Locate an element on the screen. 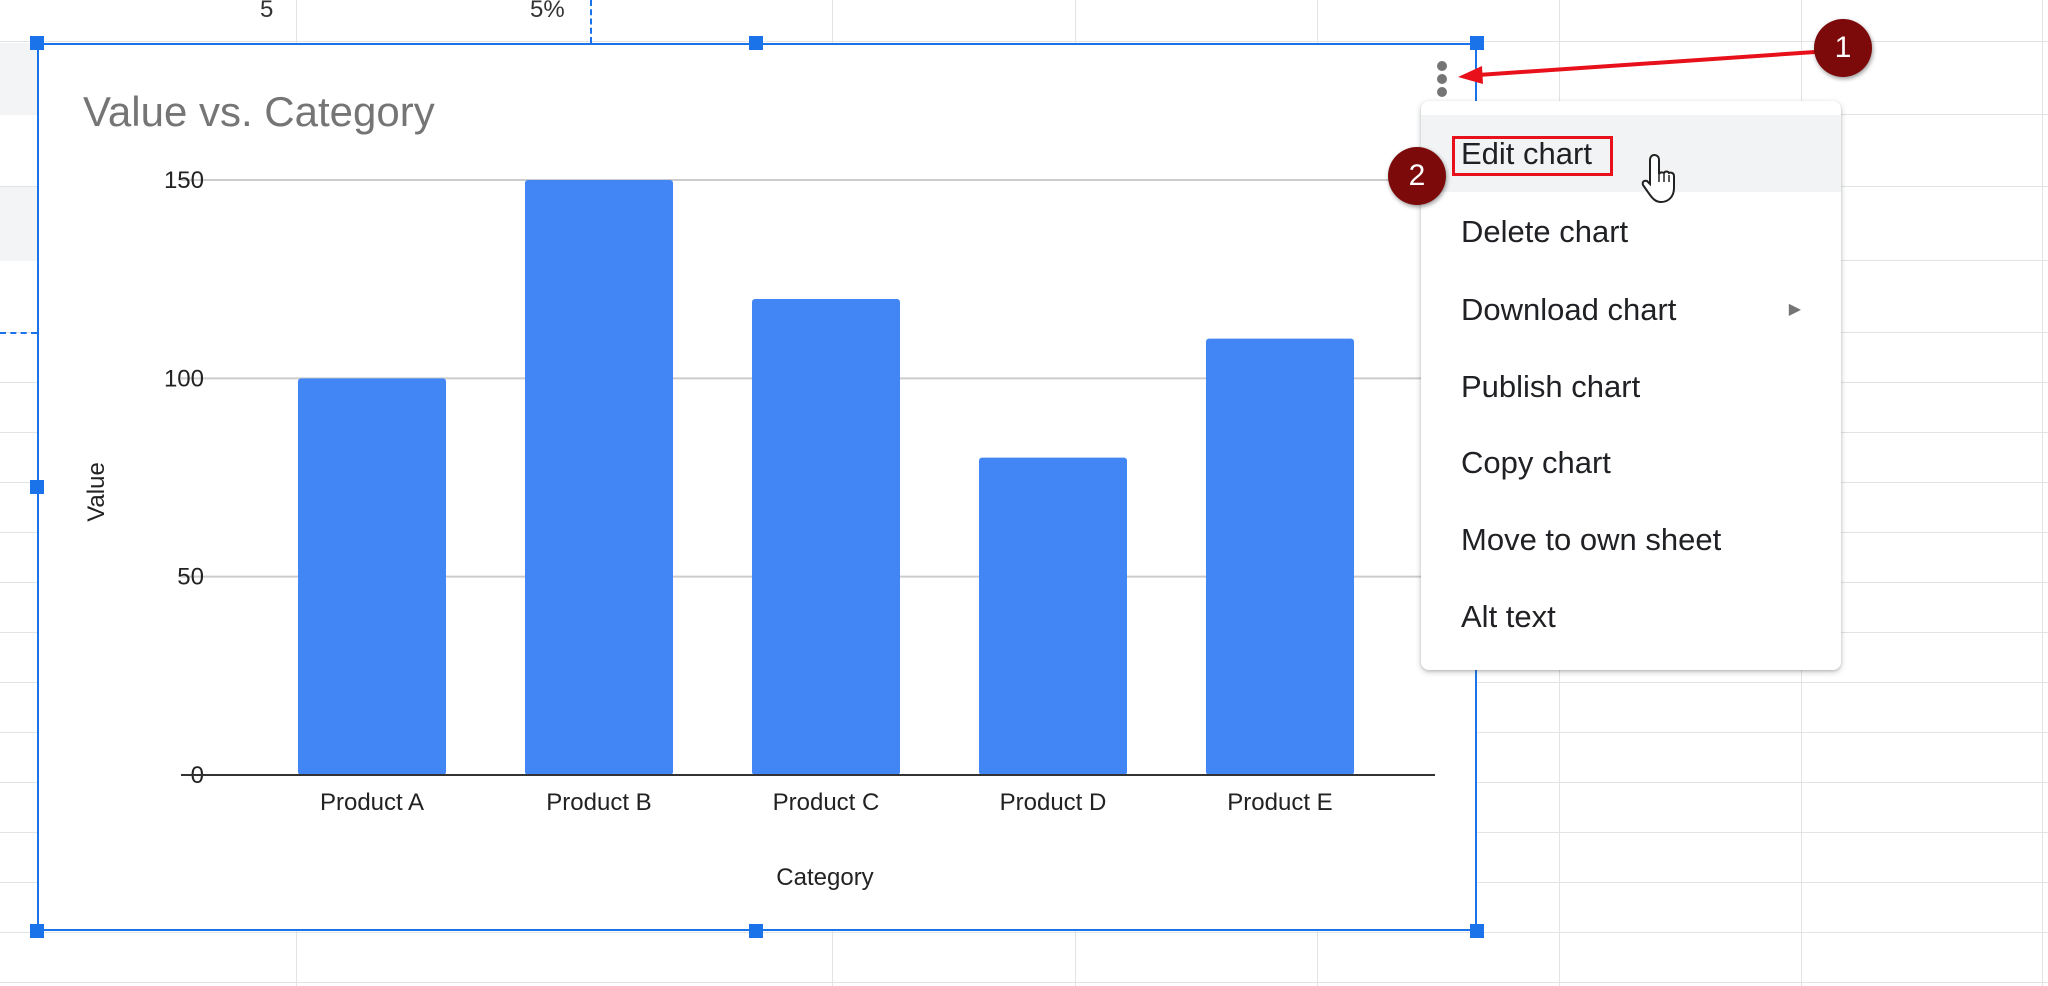  menu-item-label: Publish chart is located at coordinates (1551, 386).